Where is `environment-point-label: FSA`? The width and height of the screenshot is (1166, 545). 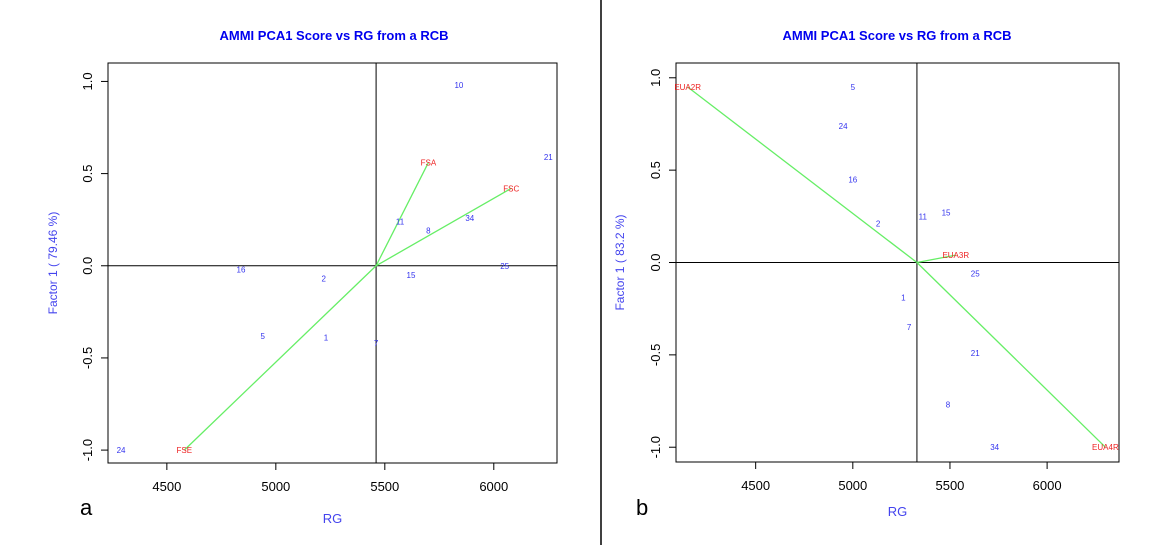
environment-point-label: FSA is located at coordinates (429, 163).